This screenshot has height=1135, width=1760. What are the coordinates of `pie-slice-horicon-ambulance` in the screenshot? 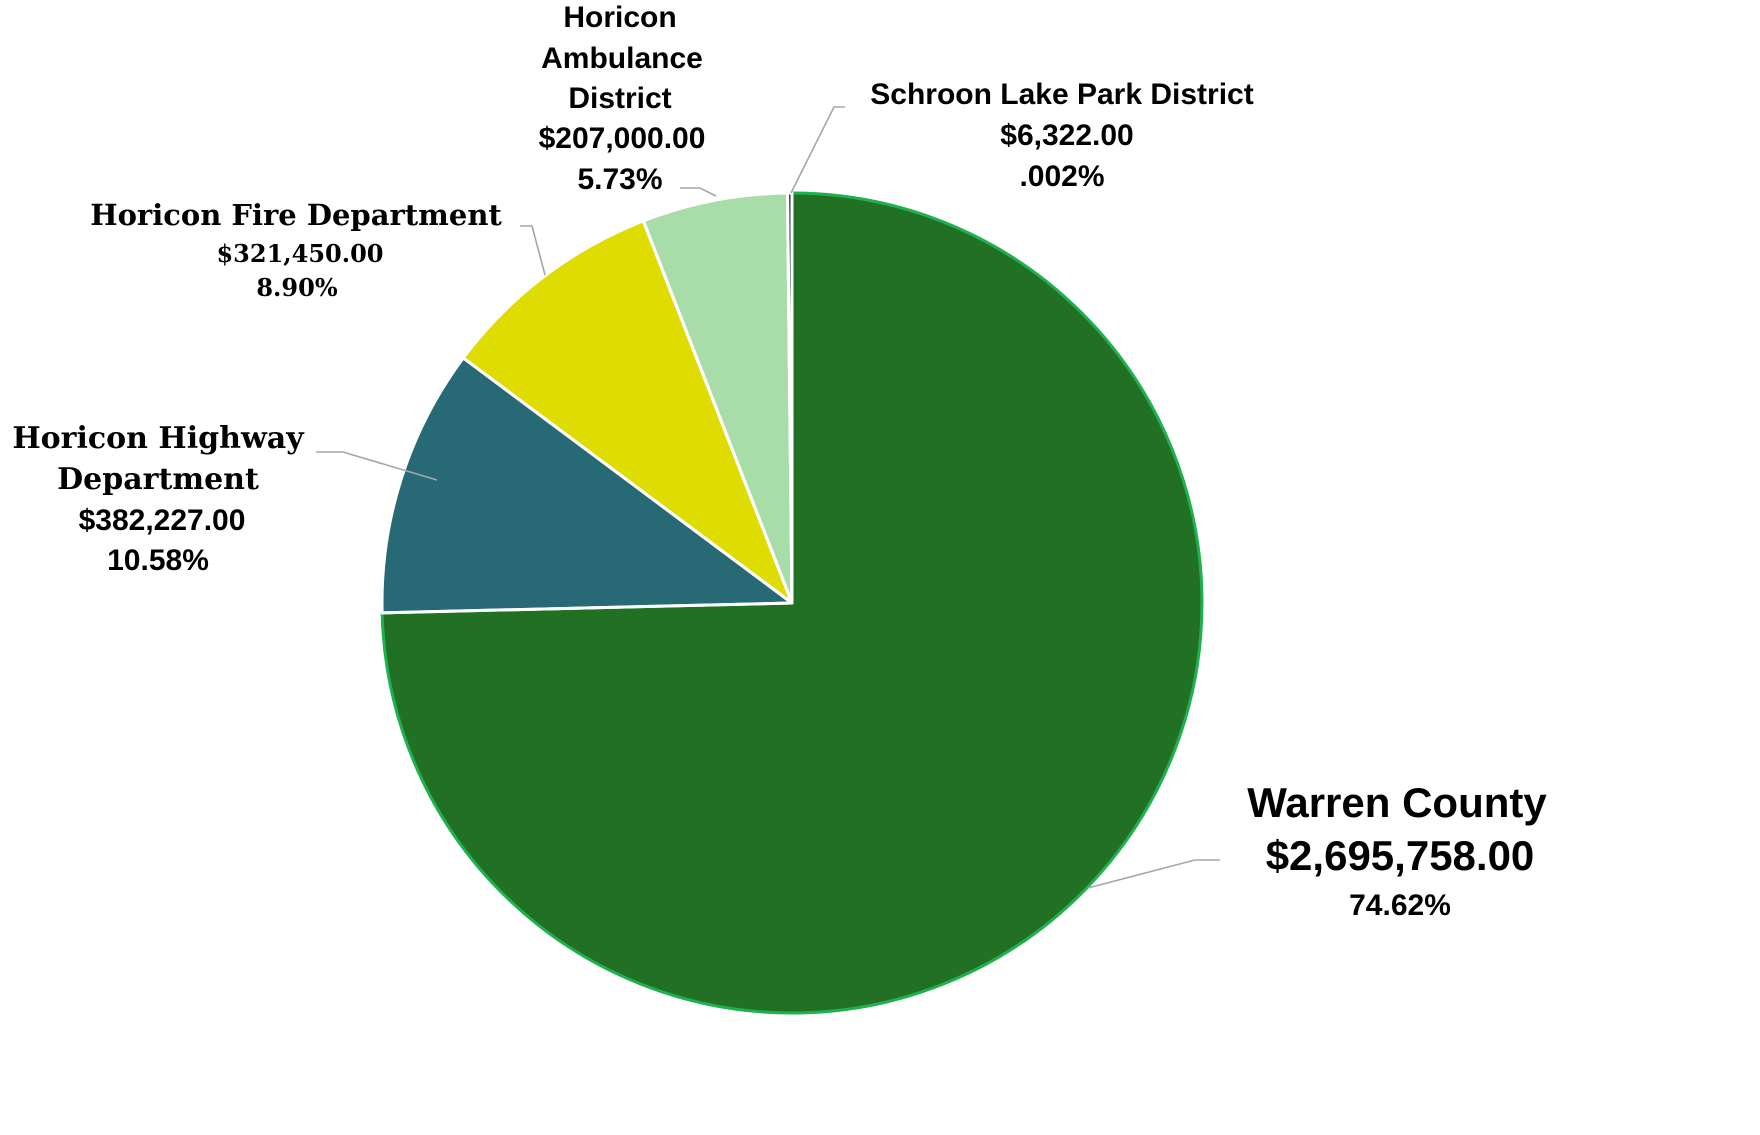 It's located at (717, 398).